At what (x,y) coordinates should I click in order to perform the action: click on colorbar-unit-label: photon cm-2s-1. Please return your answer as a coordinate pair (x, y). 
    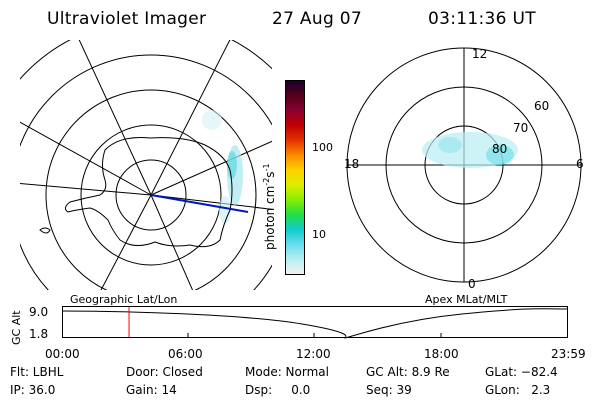
    Looking at the image, I should click on (269, 206).